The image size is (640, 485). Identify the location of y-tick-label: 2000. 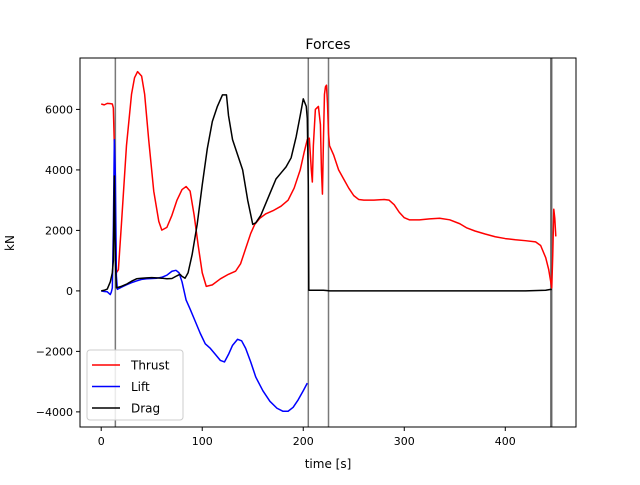
(59, 230).